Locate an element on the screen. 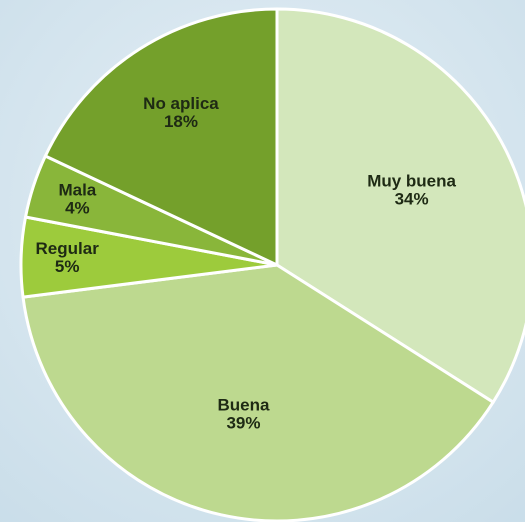 Image resolution: width=525 pixels, height=522 pixels. slice-label: Mala is located at coordinates (77, 190).